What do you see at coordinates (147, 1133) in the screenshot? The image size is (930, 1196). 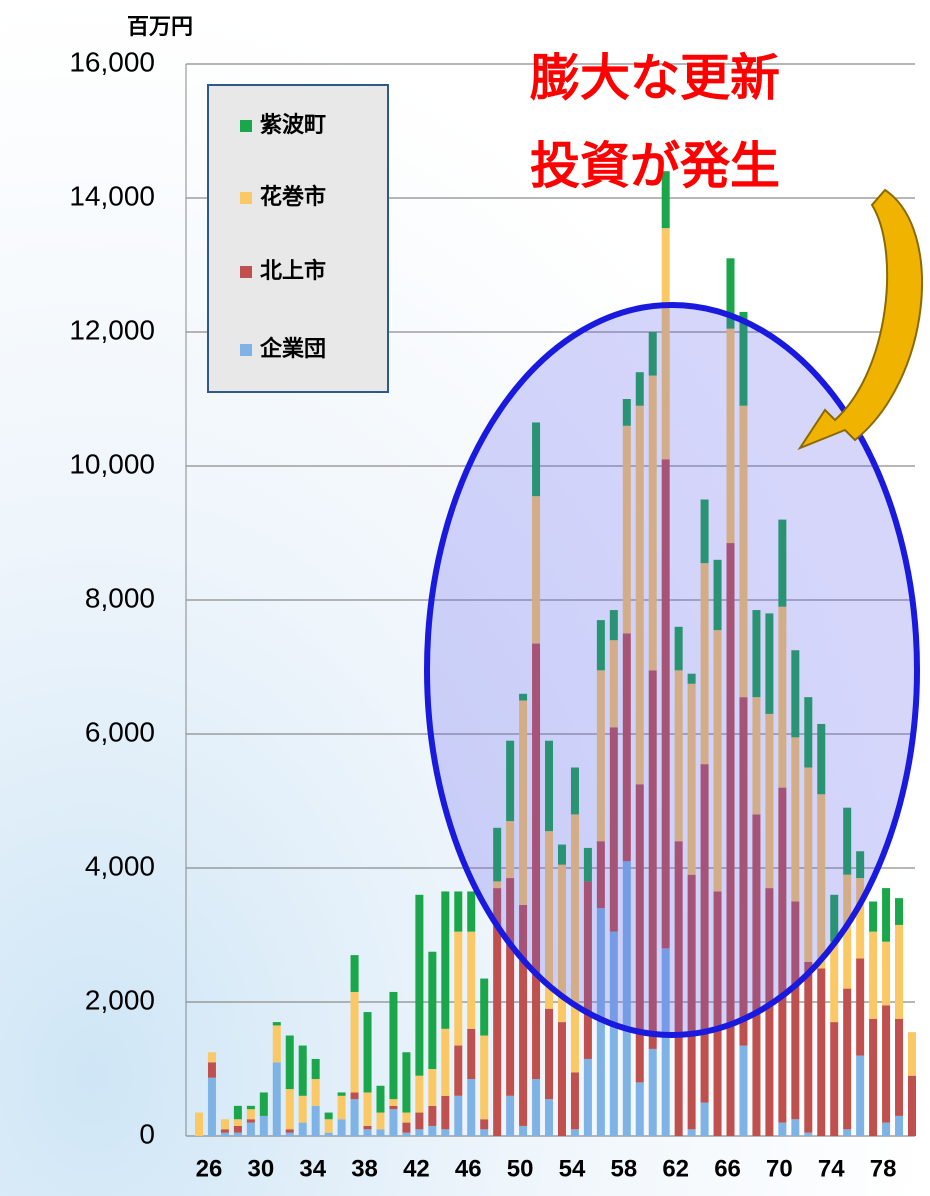 I see `y-tick-label: 0` at bounding box center [147, 1133].